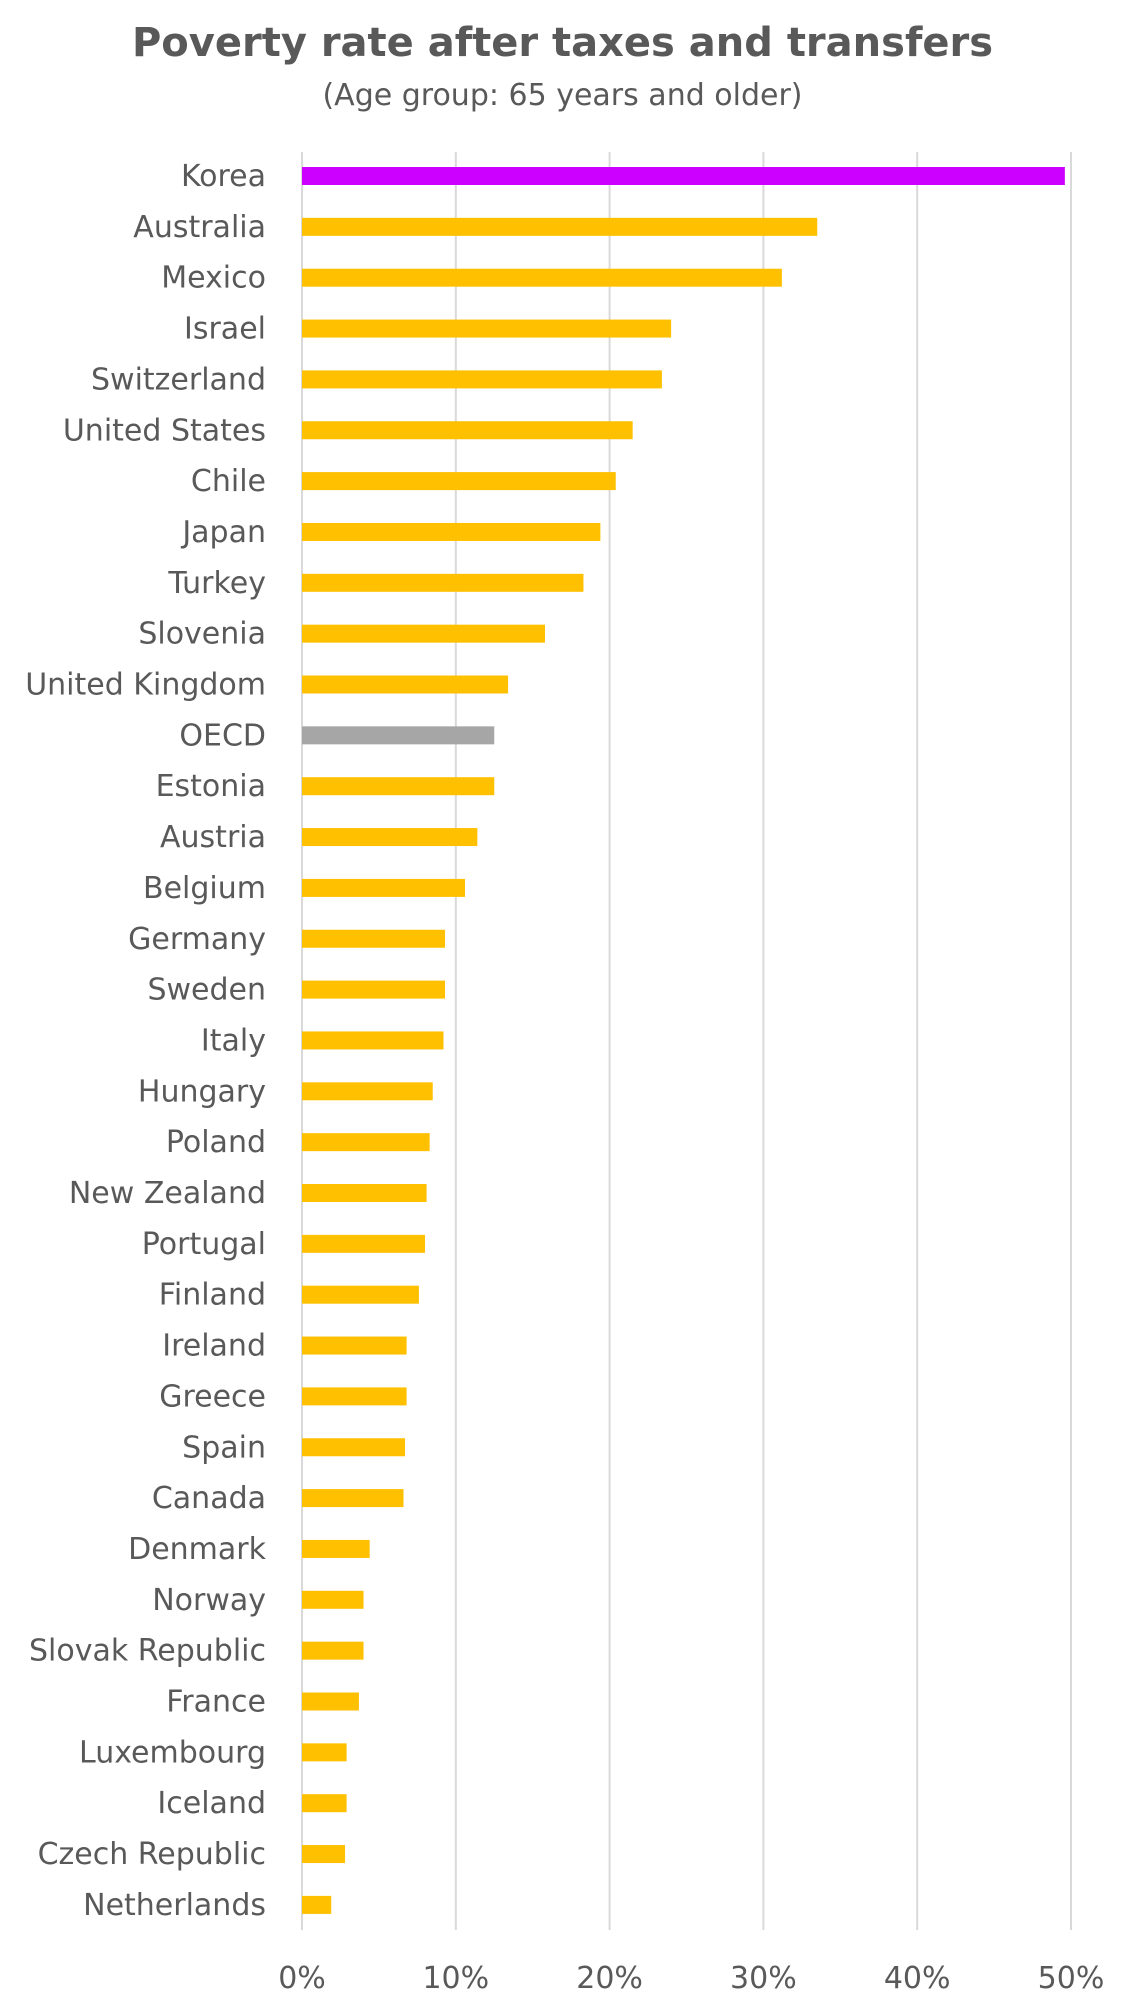 This screenshot has width=1125, height=2000. What do you see at coordinates (482, 379) in the screenshot?
I see `bar-switzerland` at bounding box center [482, 379].